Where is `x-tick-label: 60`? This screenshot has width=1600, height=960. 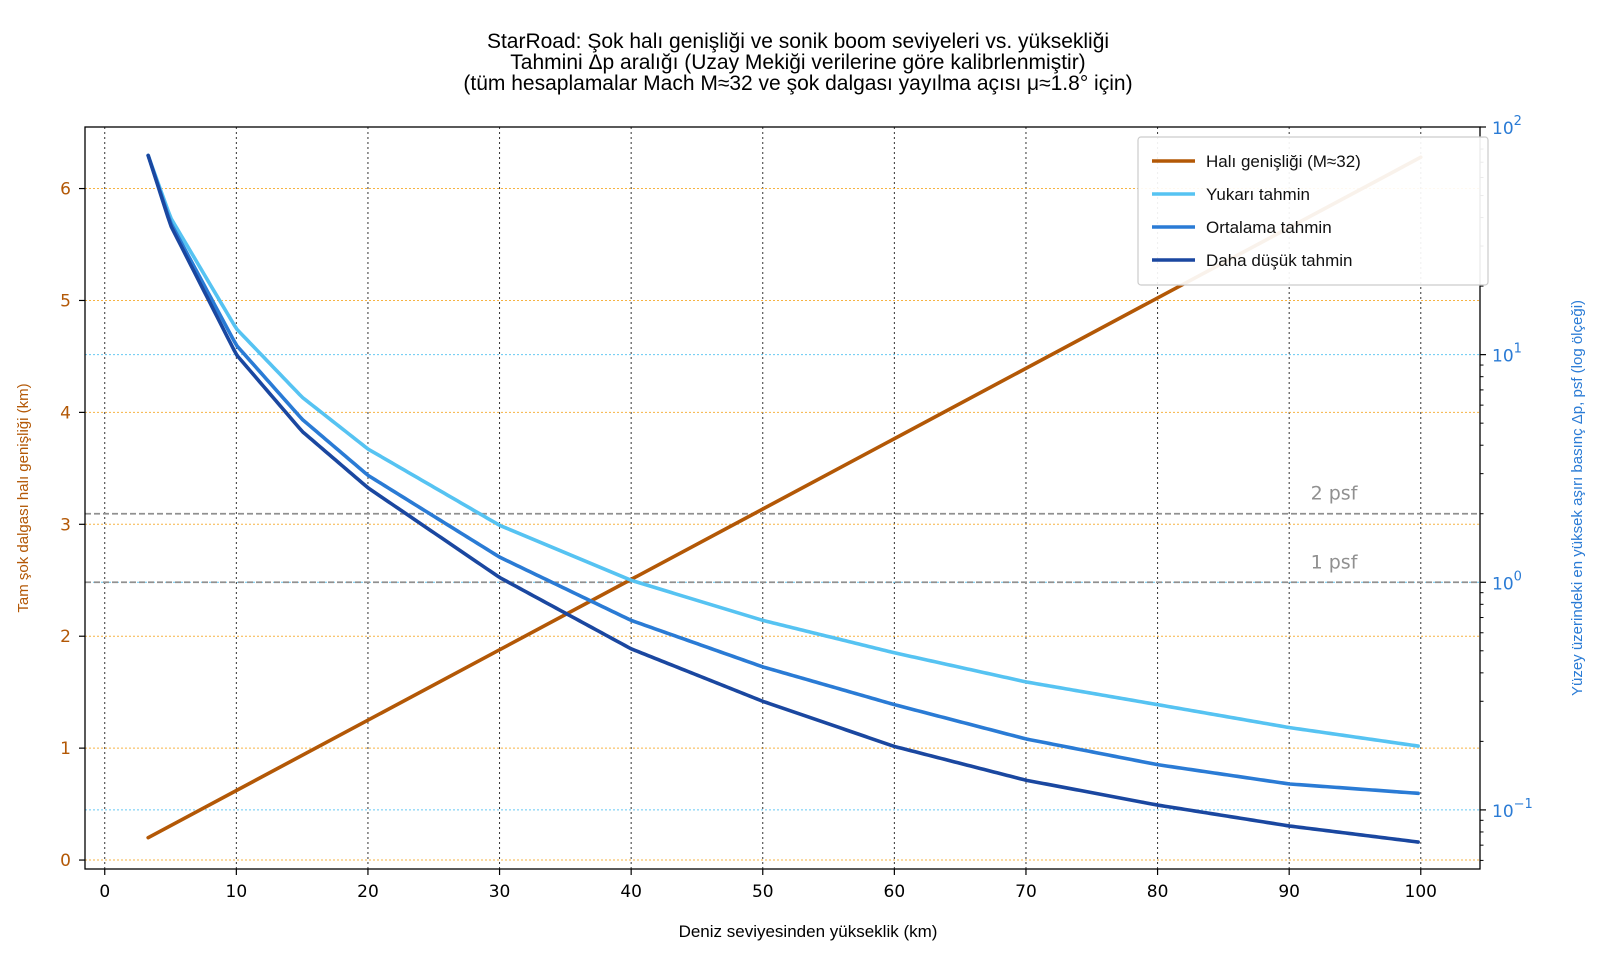
x-tick-label: 60 is located at coordinates (895, 892).